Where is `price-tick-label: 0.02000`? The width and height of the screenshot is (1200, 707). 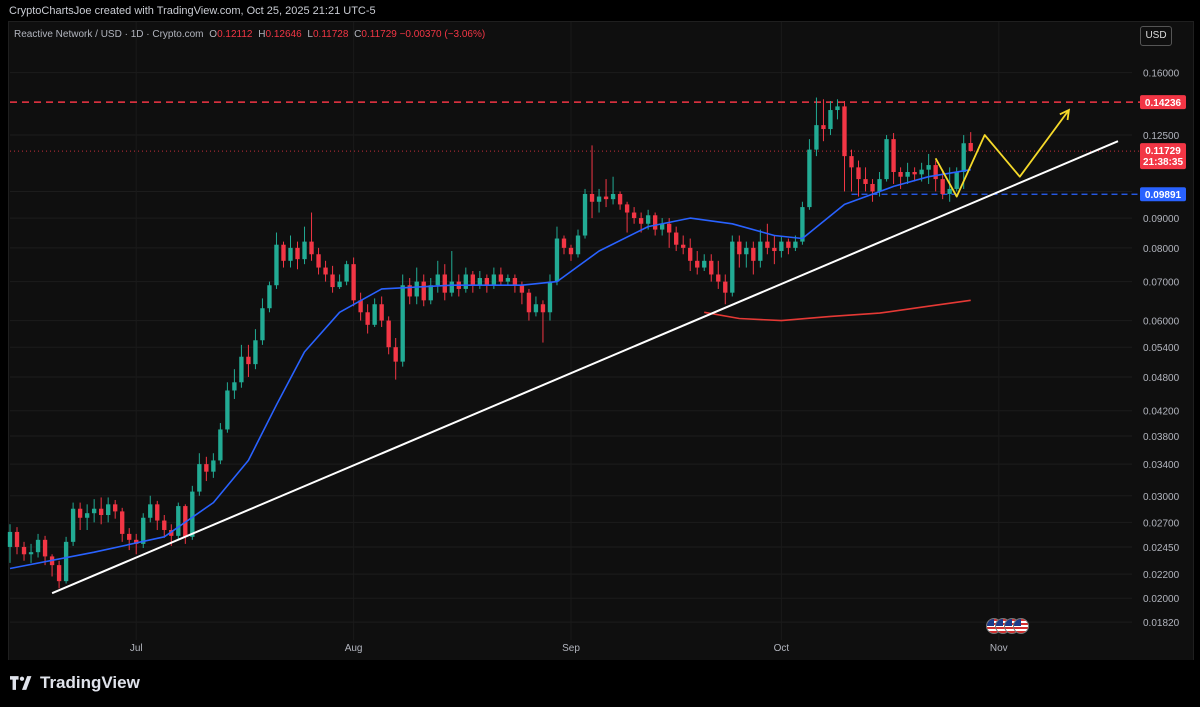
price-tick-label: 0.02000 is located at coordinates (1161, 599).